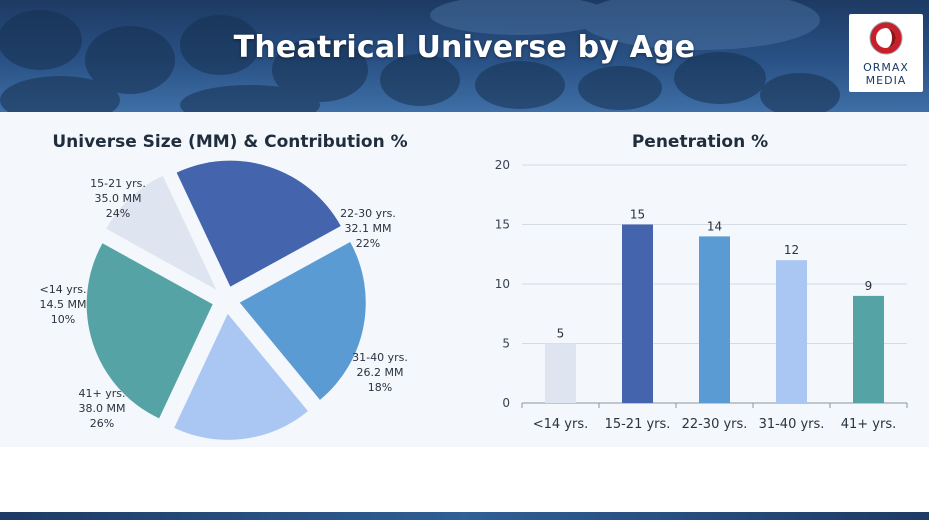 The height and width of the screenshot is (520, 929). I want to click on x-tick-label-22-30-yrs: 22-30 yrs., so click(715, 424).